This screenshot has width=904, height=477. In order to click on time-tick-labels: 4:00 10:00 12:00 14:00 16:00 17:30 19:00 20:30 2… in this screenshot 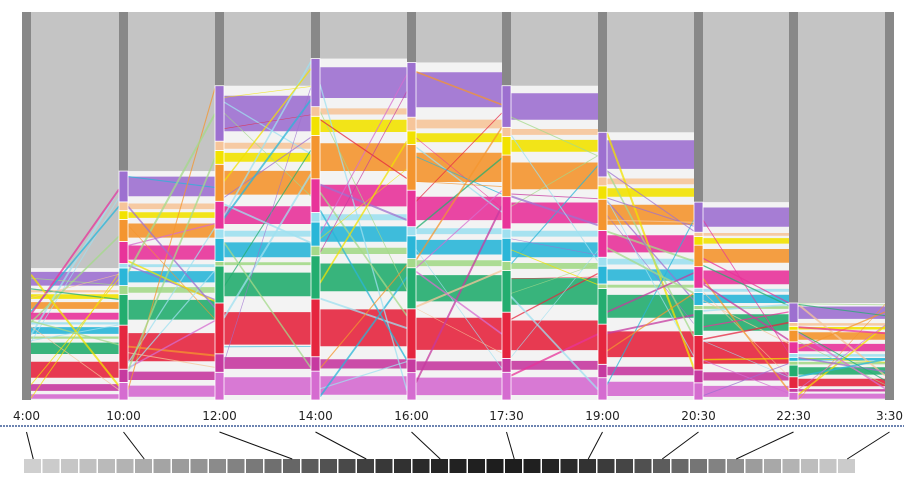, I will do `click(452, 418)`.